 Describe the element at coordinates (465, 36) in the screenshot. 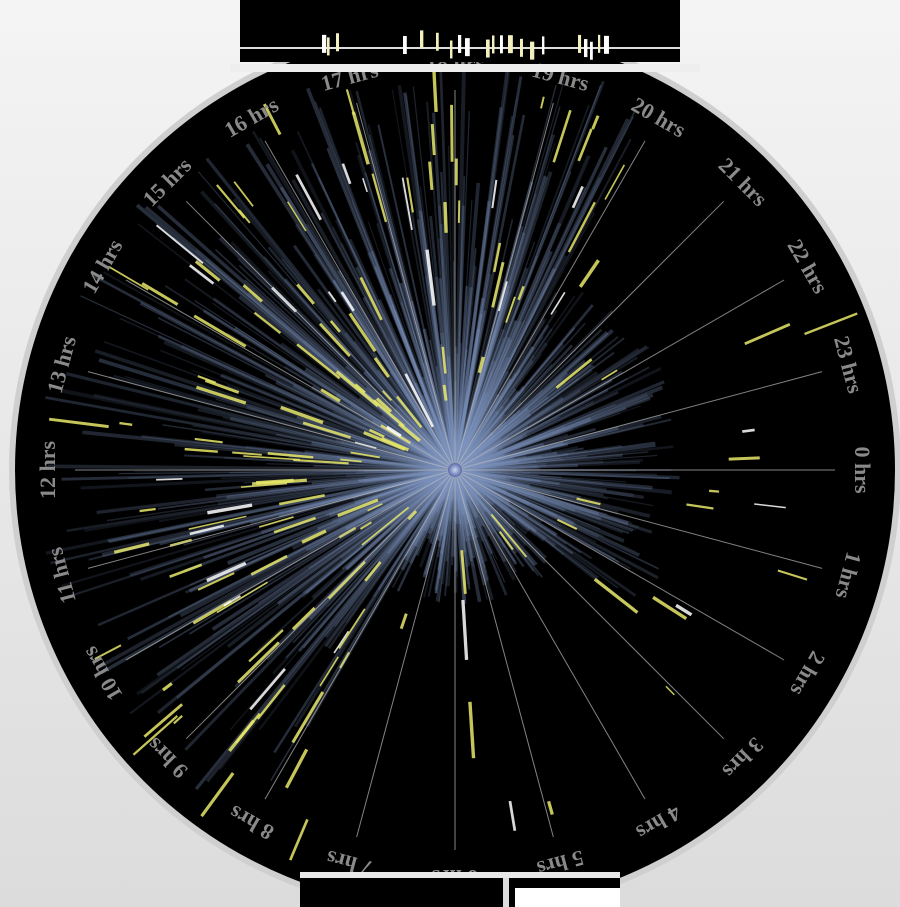

I see `top-strip` at that location.